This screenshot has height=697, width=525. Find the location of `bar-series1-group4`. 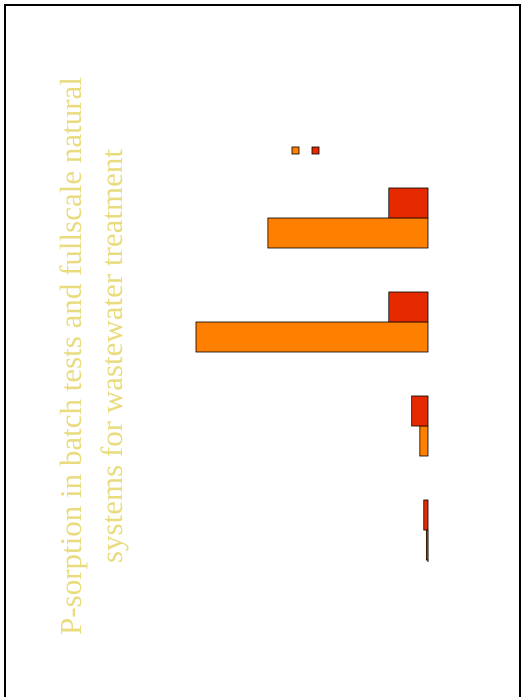

bar-series1-group4 is located at coordinates (348, 233).